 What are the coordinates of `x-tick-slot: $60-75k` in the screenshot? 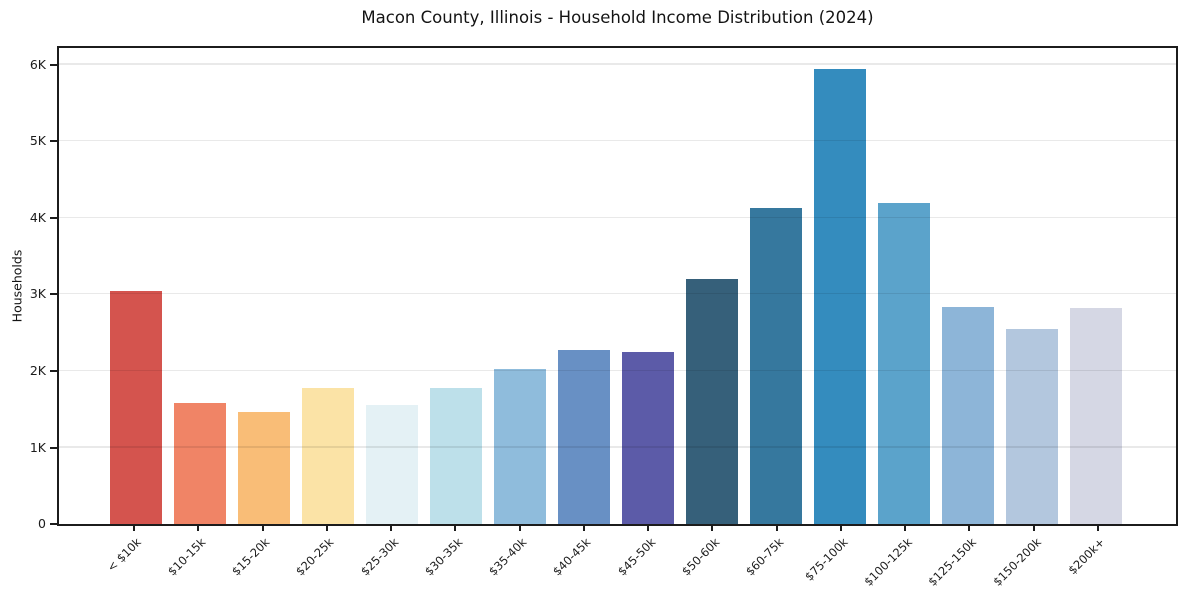 It's located at (776, 557).